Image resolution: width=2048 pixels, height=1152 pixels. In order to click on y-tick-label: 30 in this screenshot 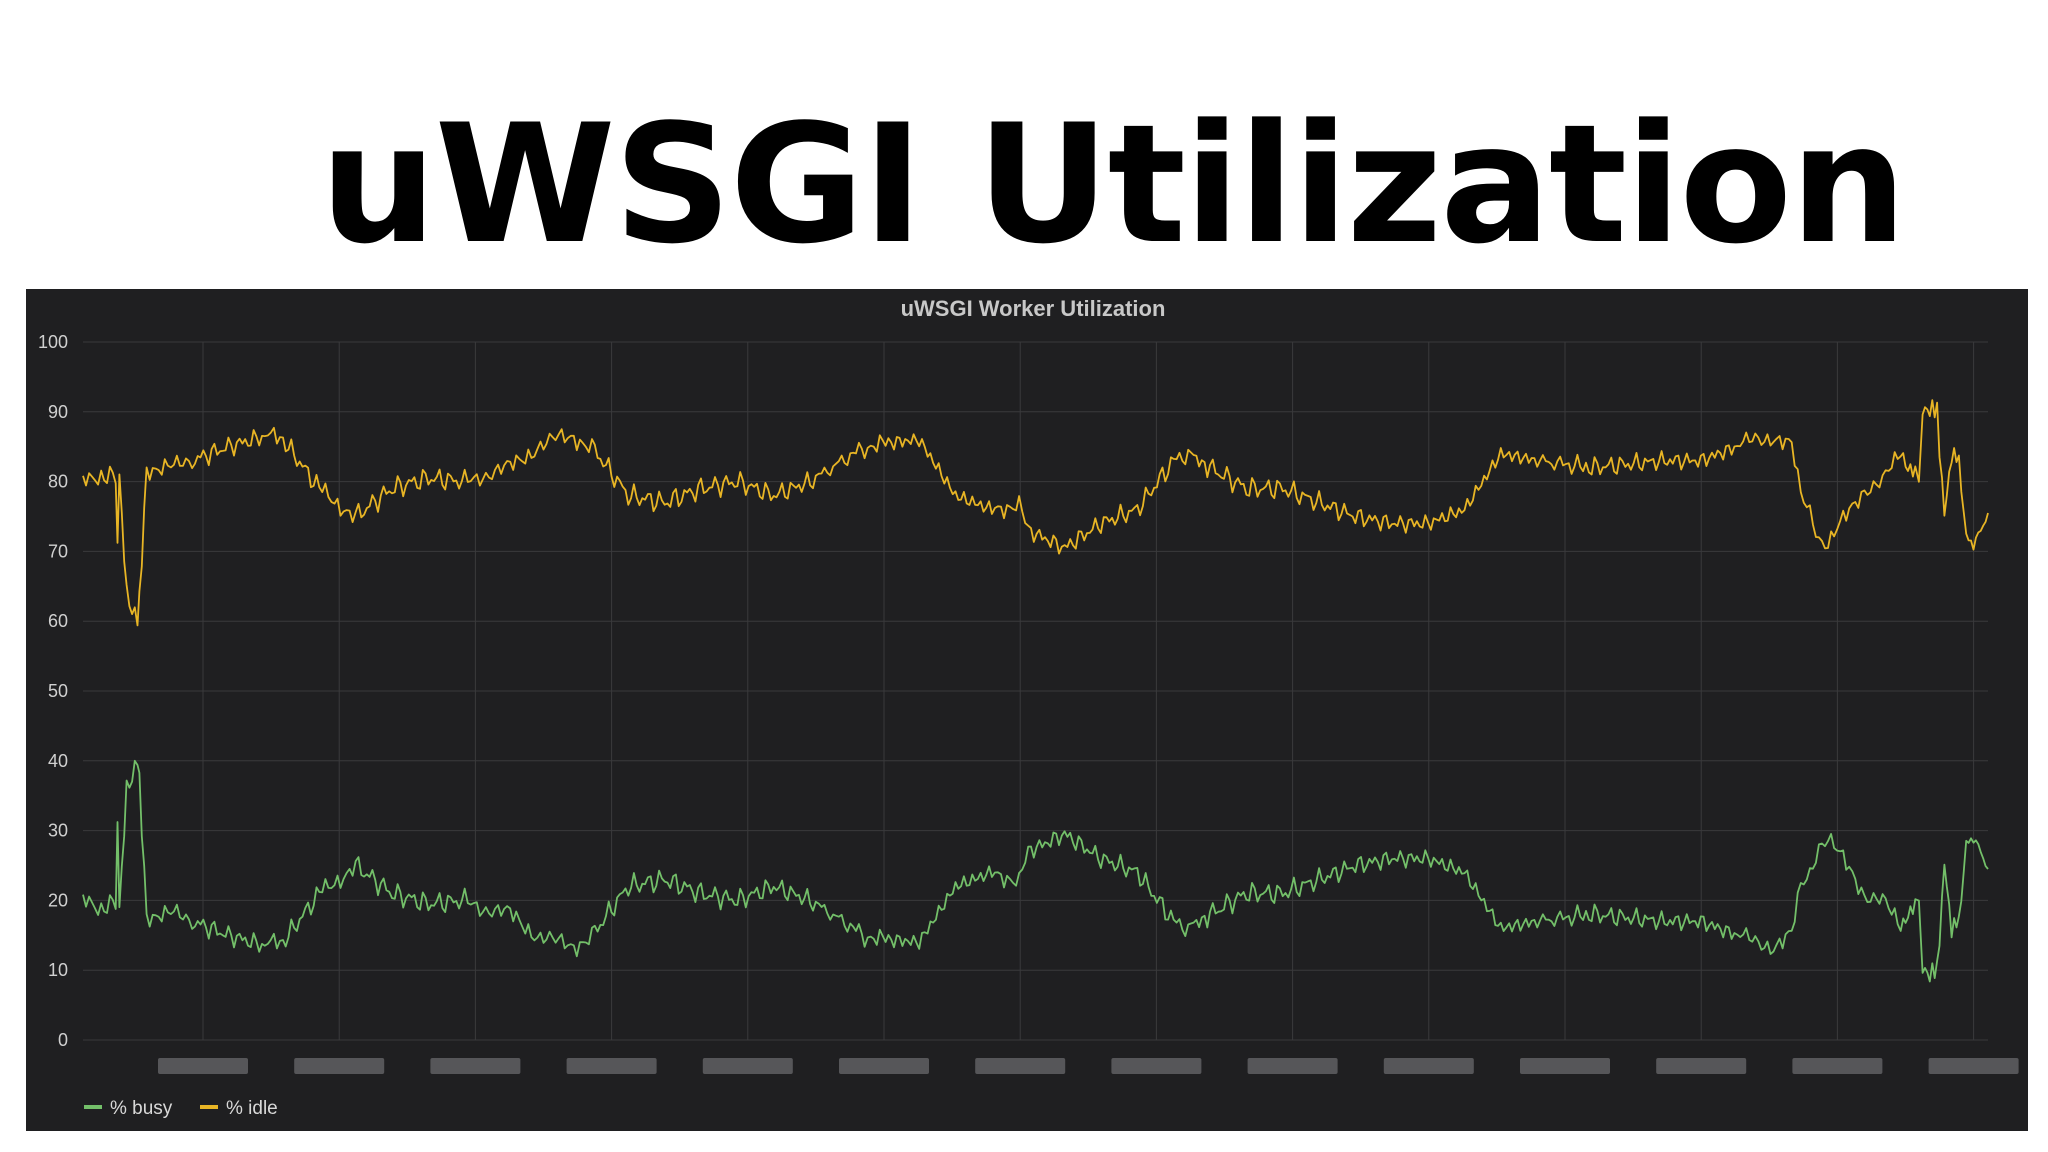, I will do `click(58, 831)`.